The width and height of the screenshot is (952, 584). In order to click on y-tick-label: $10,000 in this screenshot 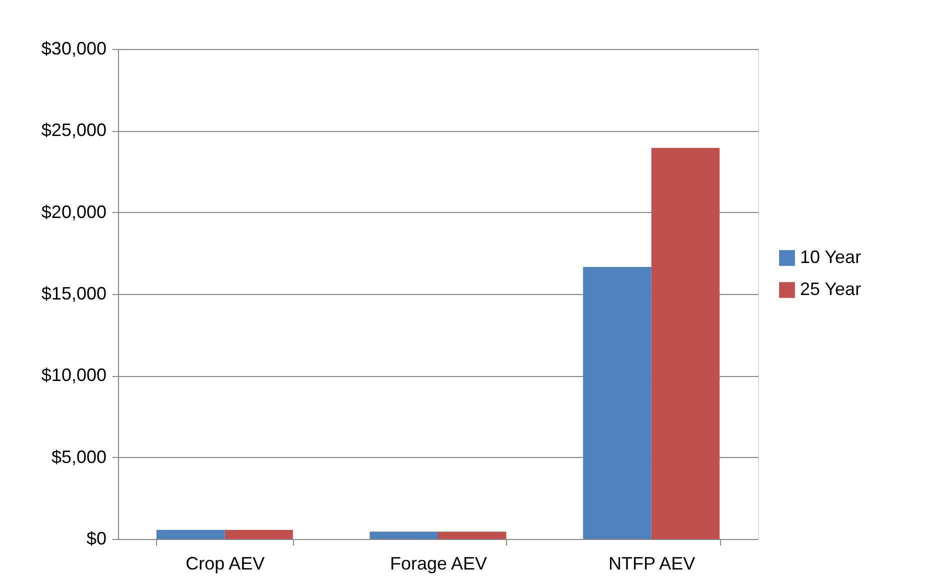, I will do `click(73, 375)`.